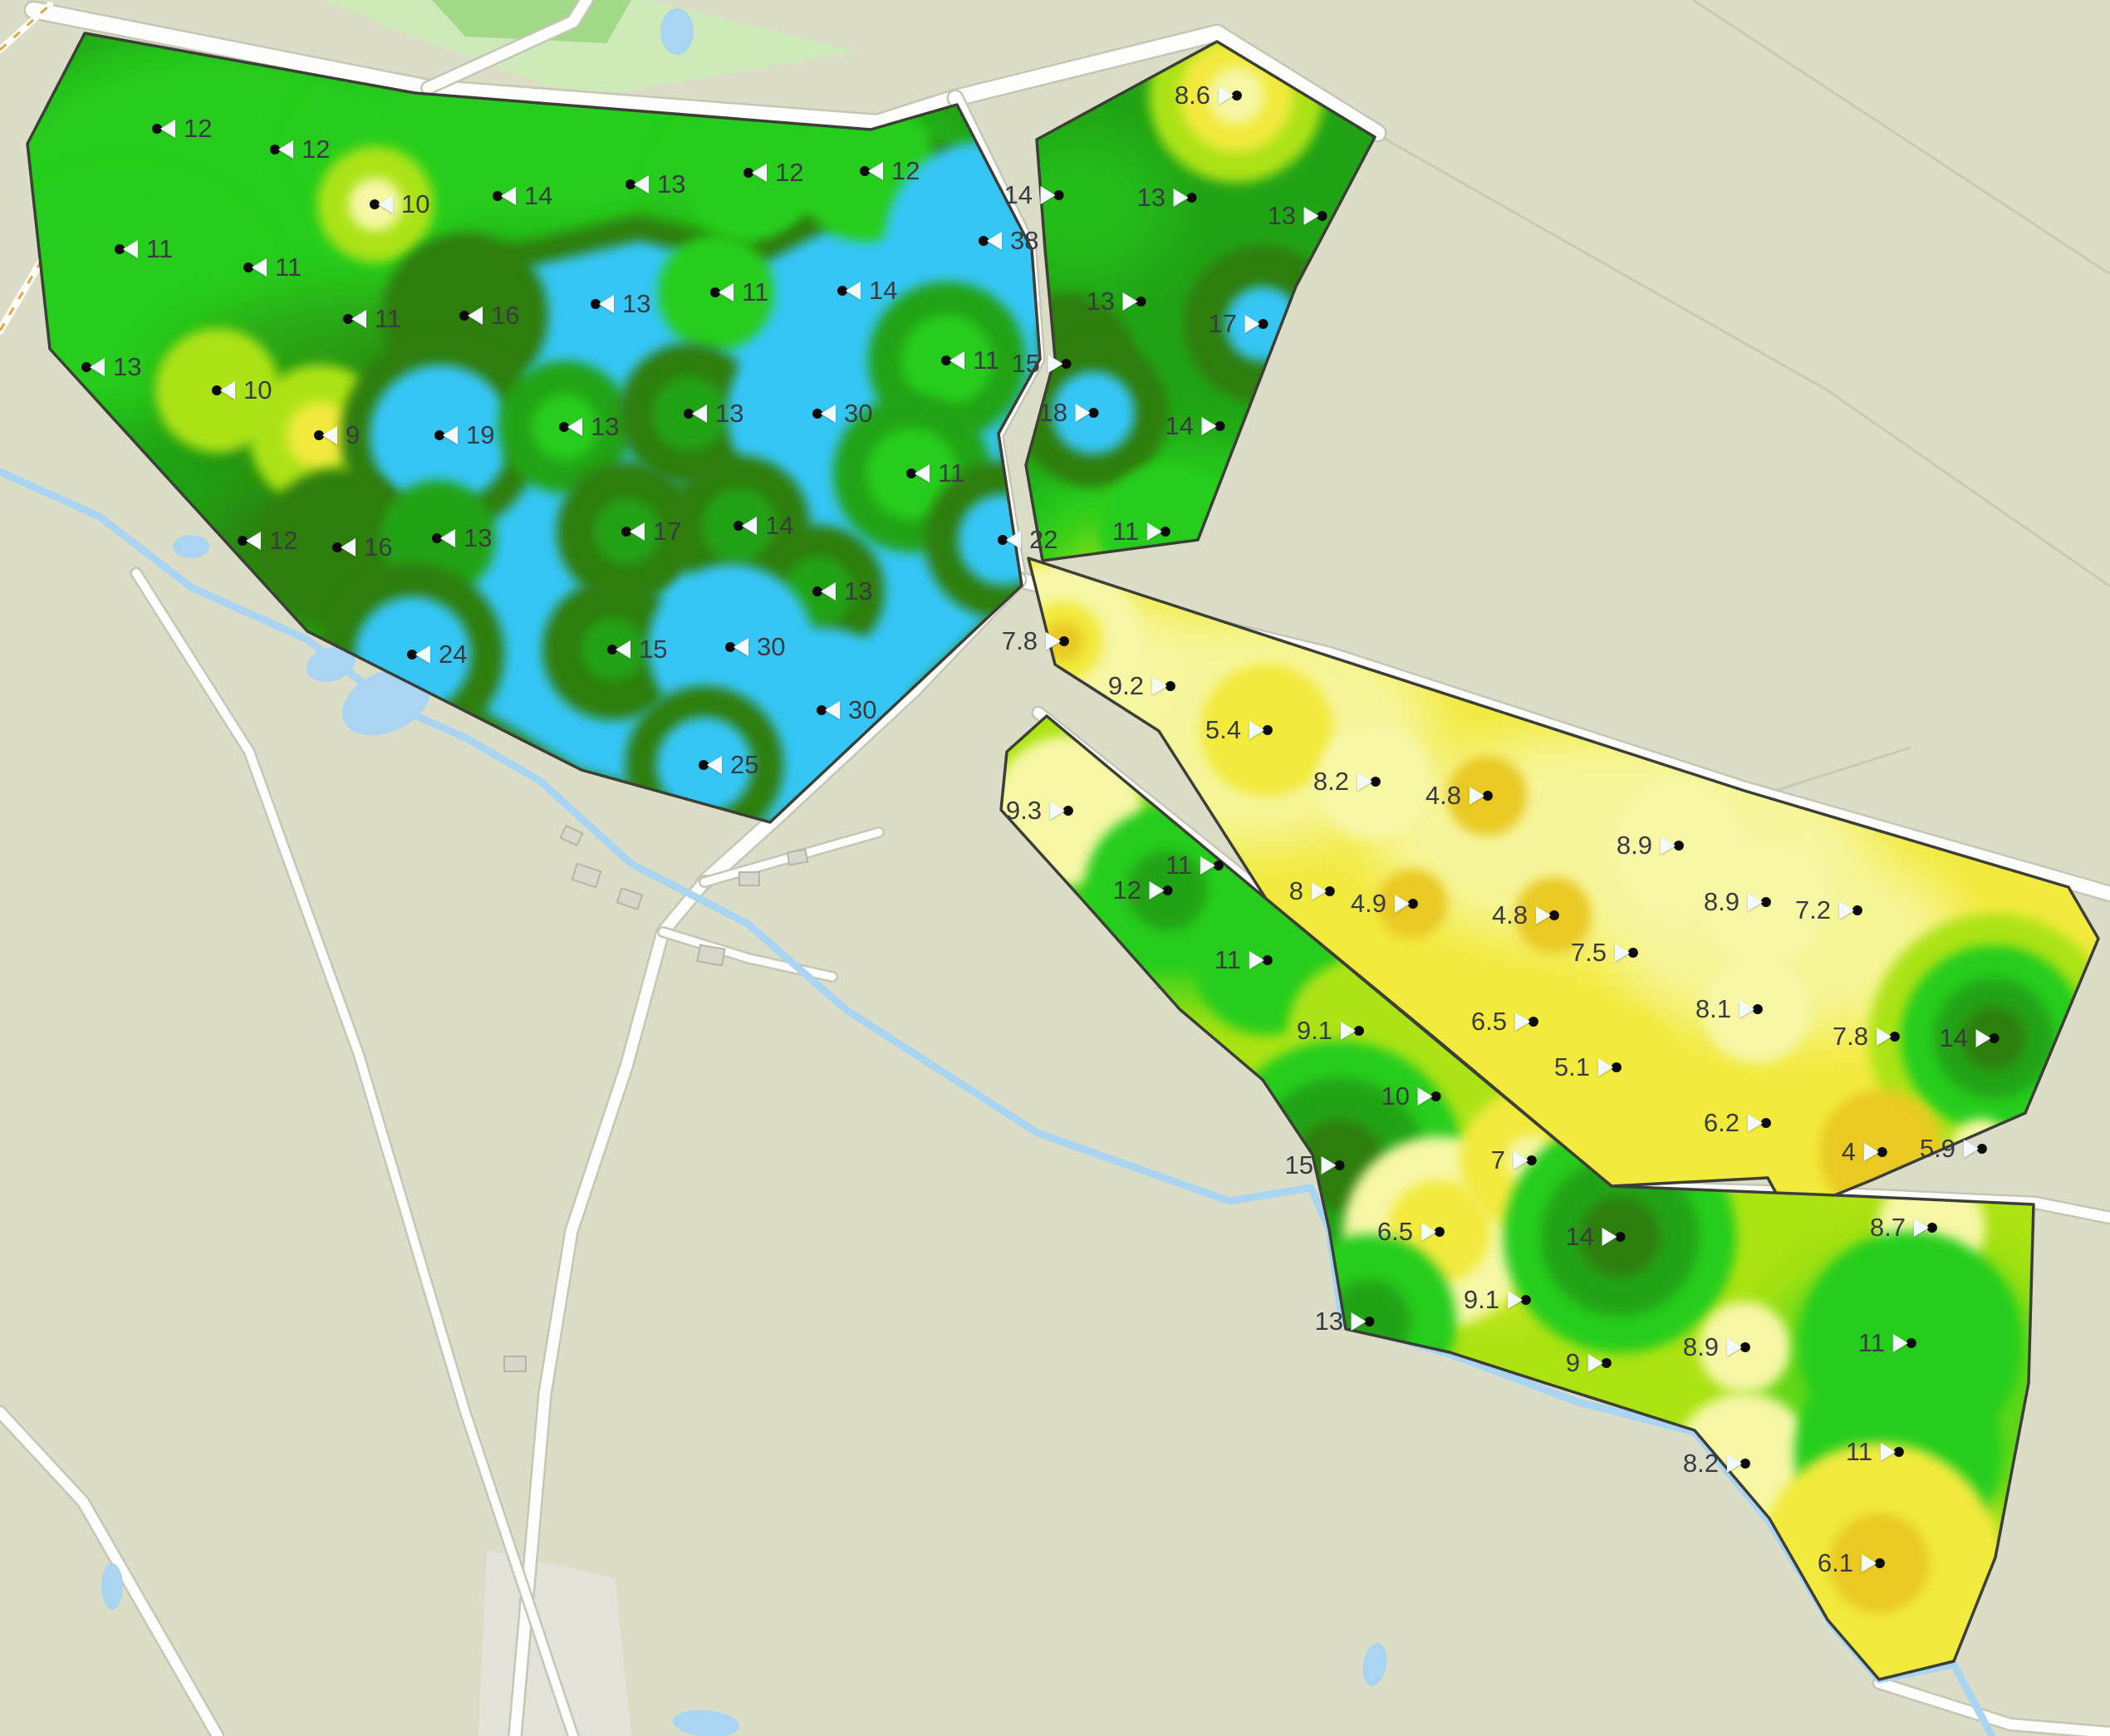 Image resolution: width=2110 pixels, height=1736 pixels. Describe the element at coordinates (1239, 103) in the screenshot. I see `data-point-marker: 8.6` at that location.